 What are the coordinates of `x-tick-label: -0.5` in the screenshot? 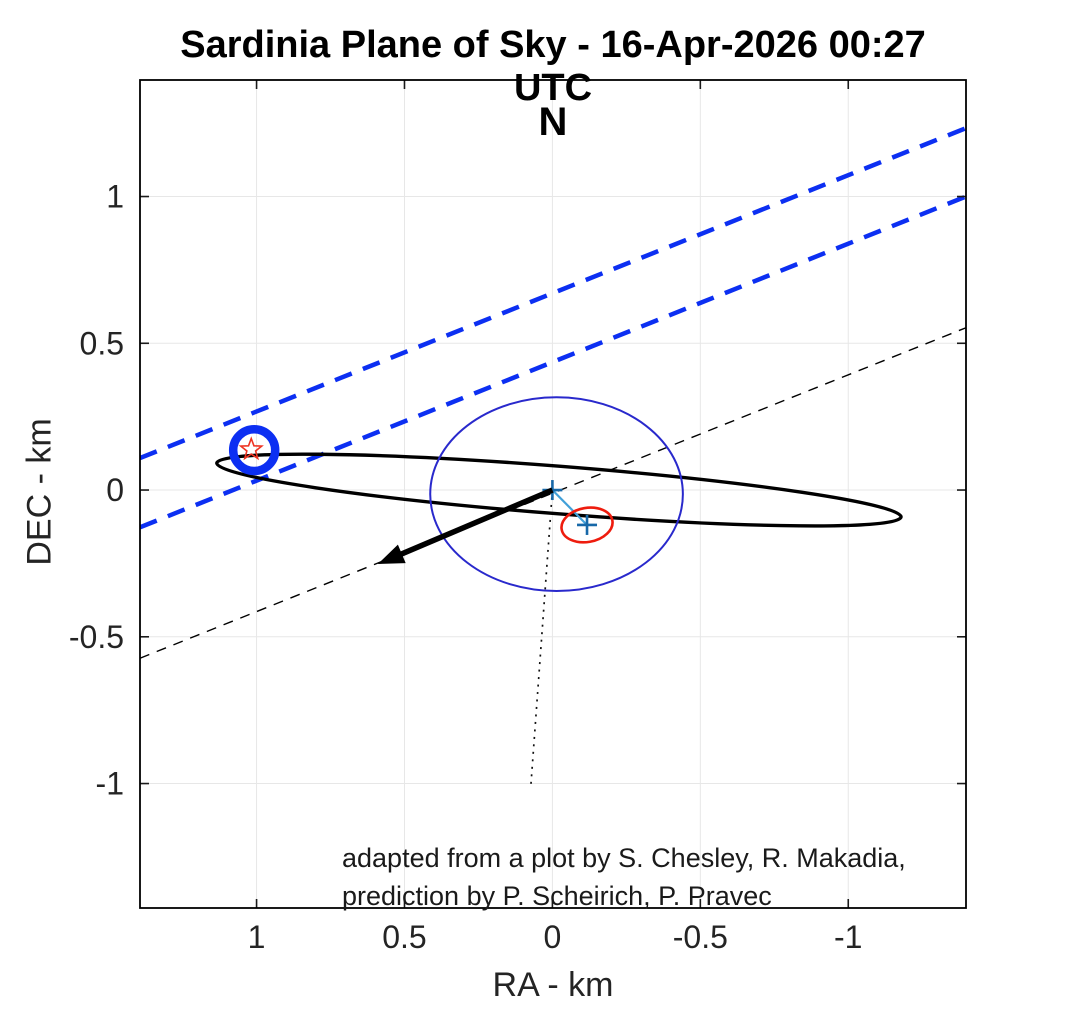 It's located at (700, 937).